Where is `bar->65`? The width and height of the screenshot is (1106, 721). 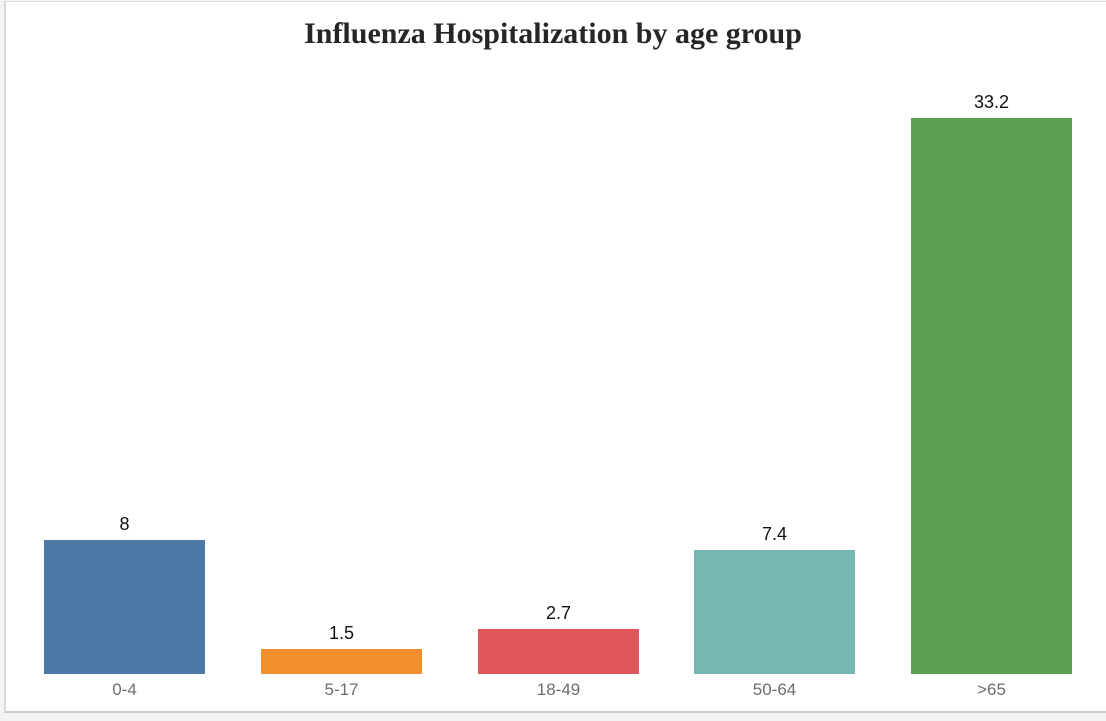
bar->65 is located at coordinates (991, 396).